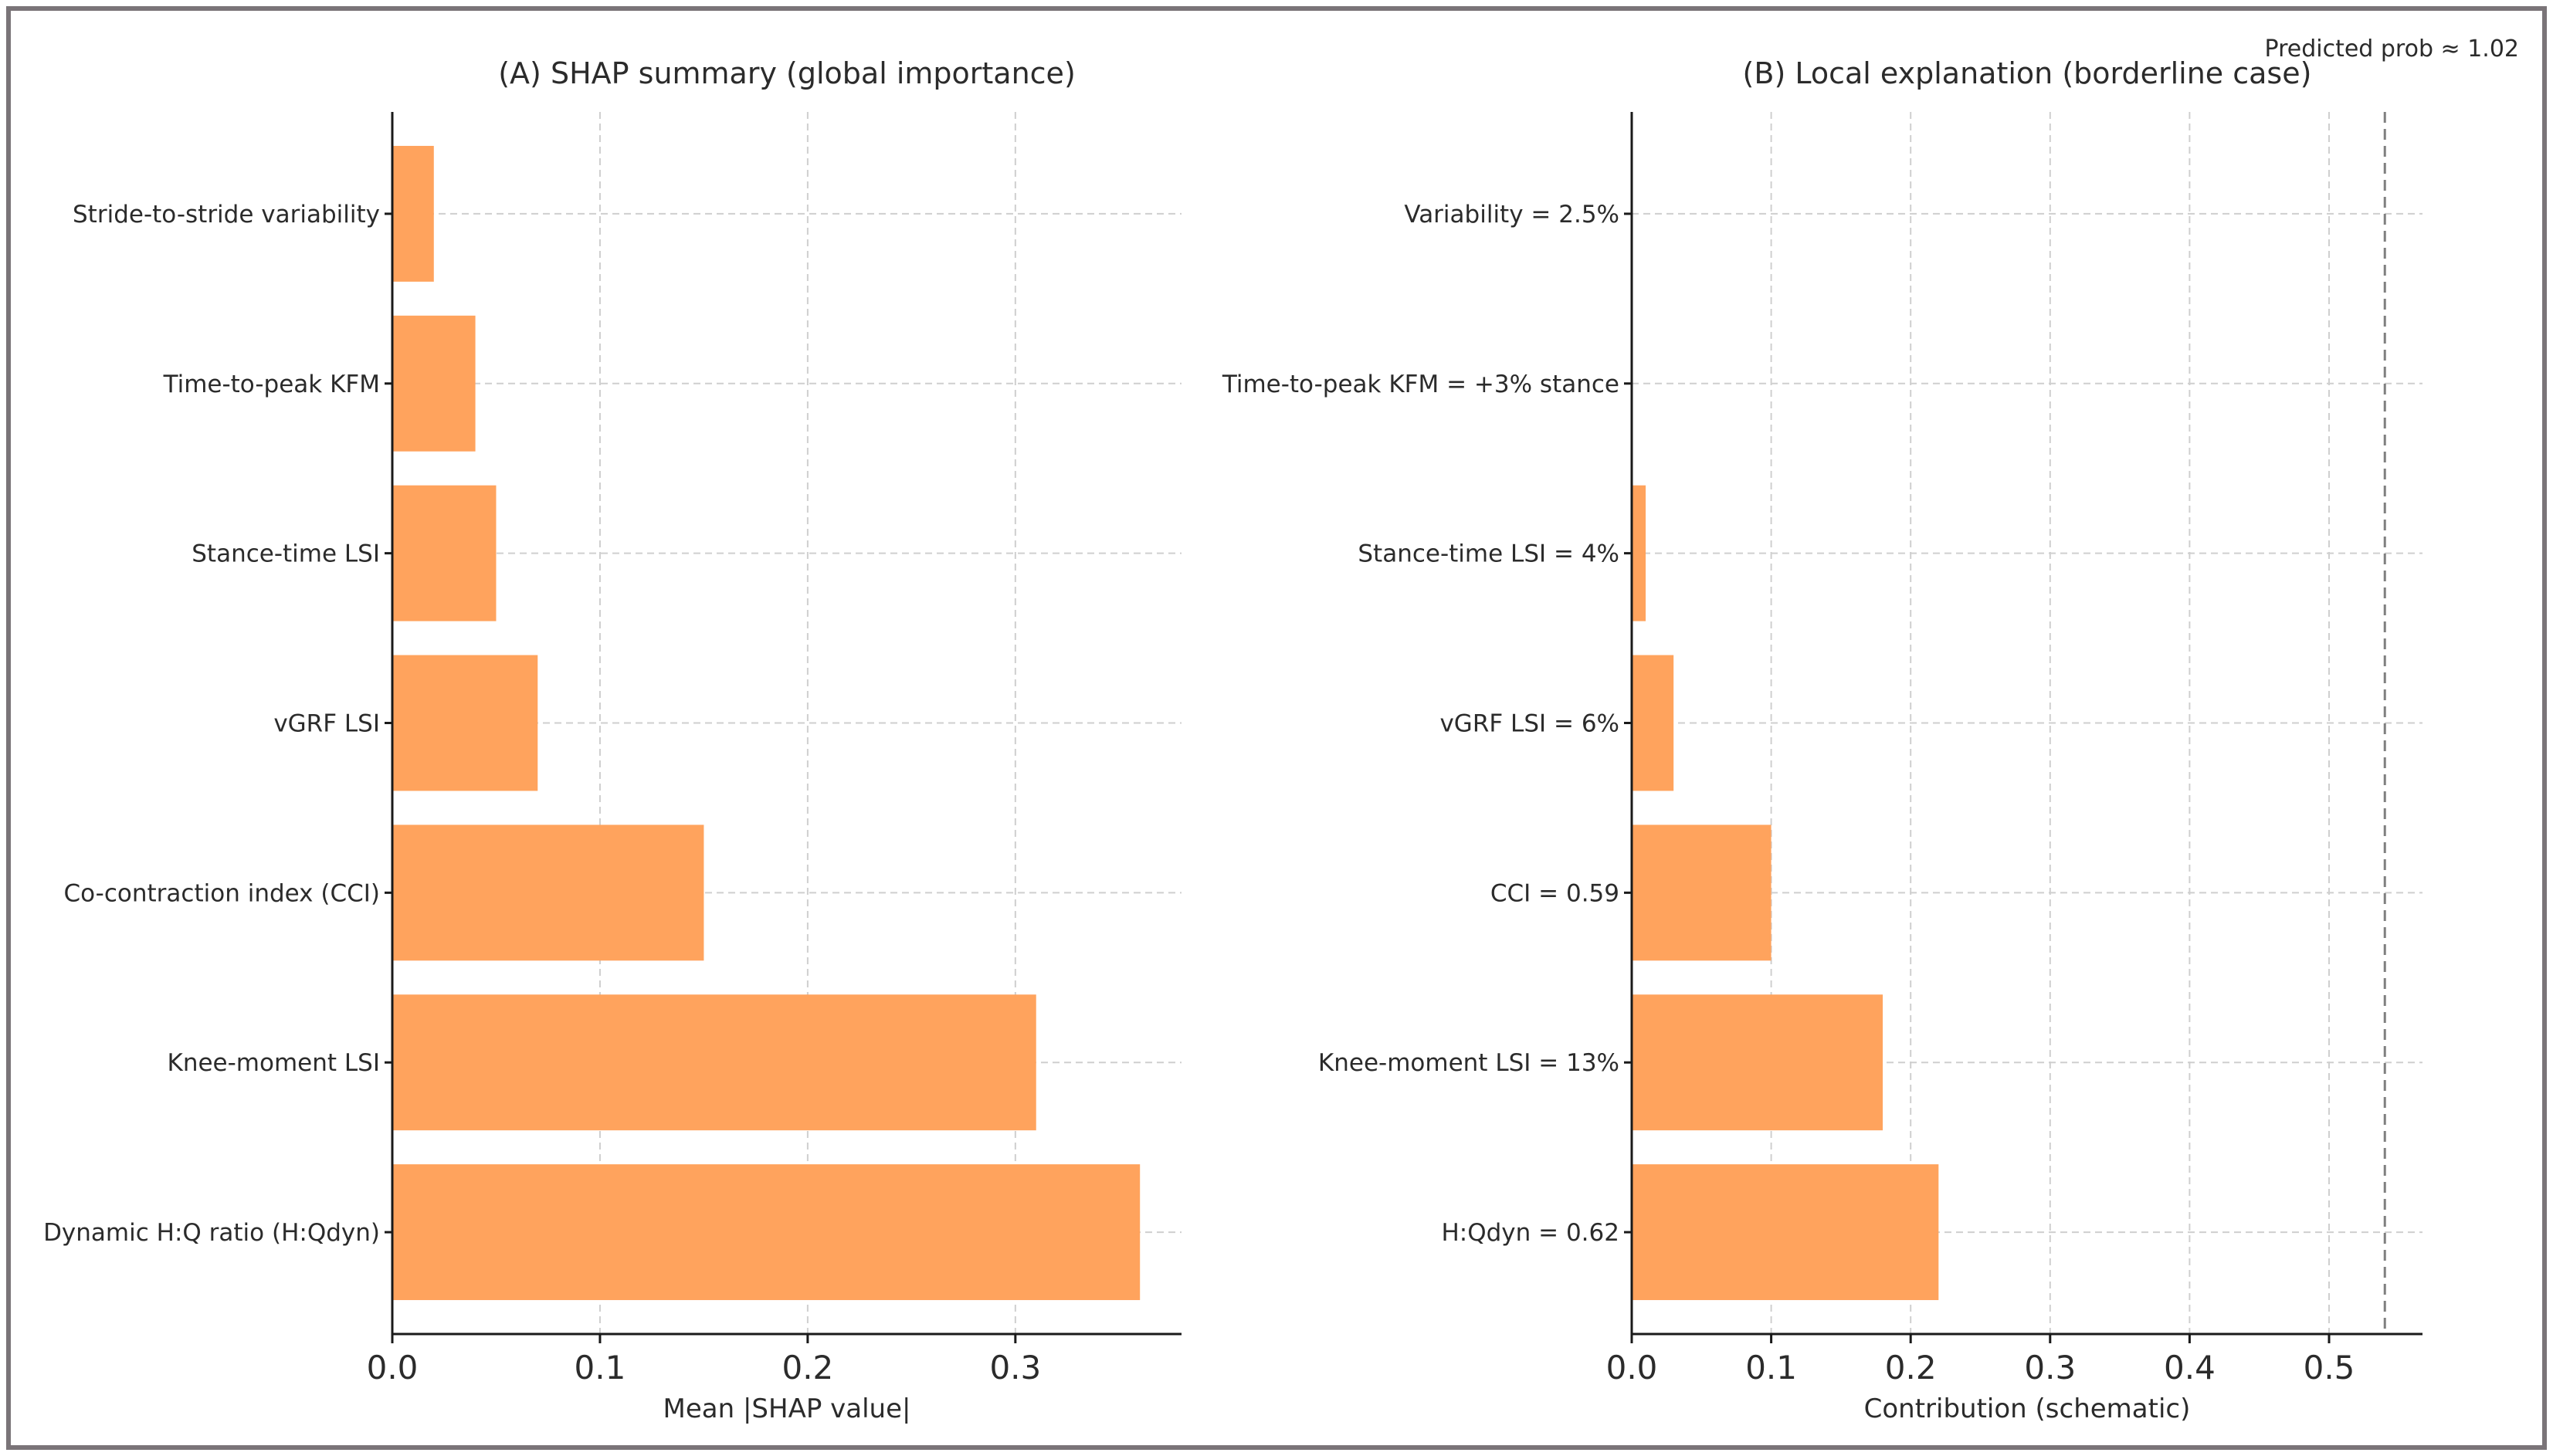 The width and height of the screenshot is (2553, 1456). Describe the element at coordinates (326, 724) in the screenshot. I see `y-tick-label: vGRF LSI` at that location.